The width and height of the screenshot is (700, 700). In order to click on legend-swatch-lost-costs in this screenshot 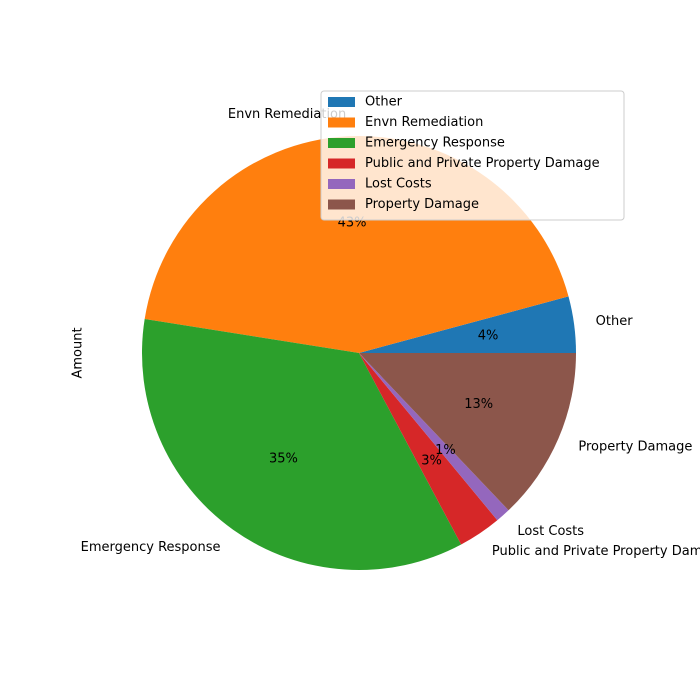, I will do `click(341, 184)`.